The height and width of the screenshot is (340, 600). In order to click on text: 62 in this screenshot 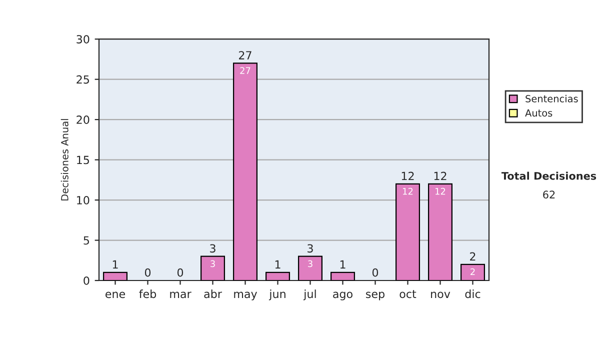, I will do `click(549, 194)`.